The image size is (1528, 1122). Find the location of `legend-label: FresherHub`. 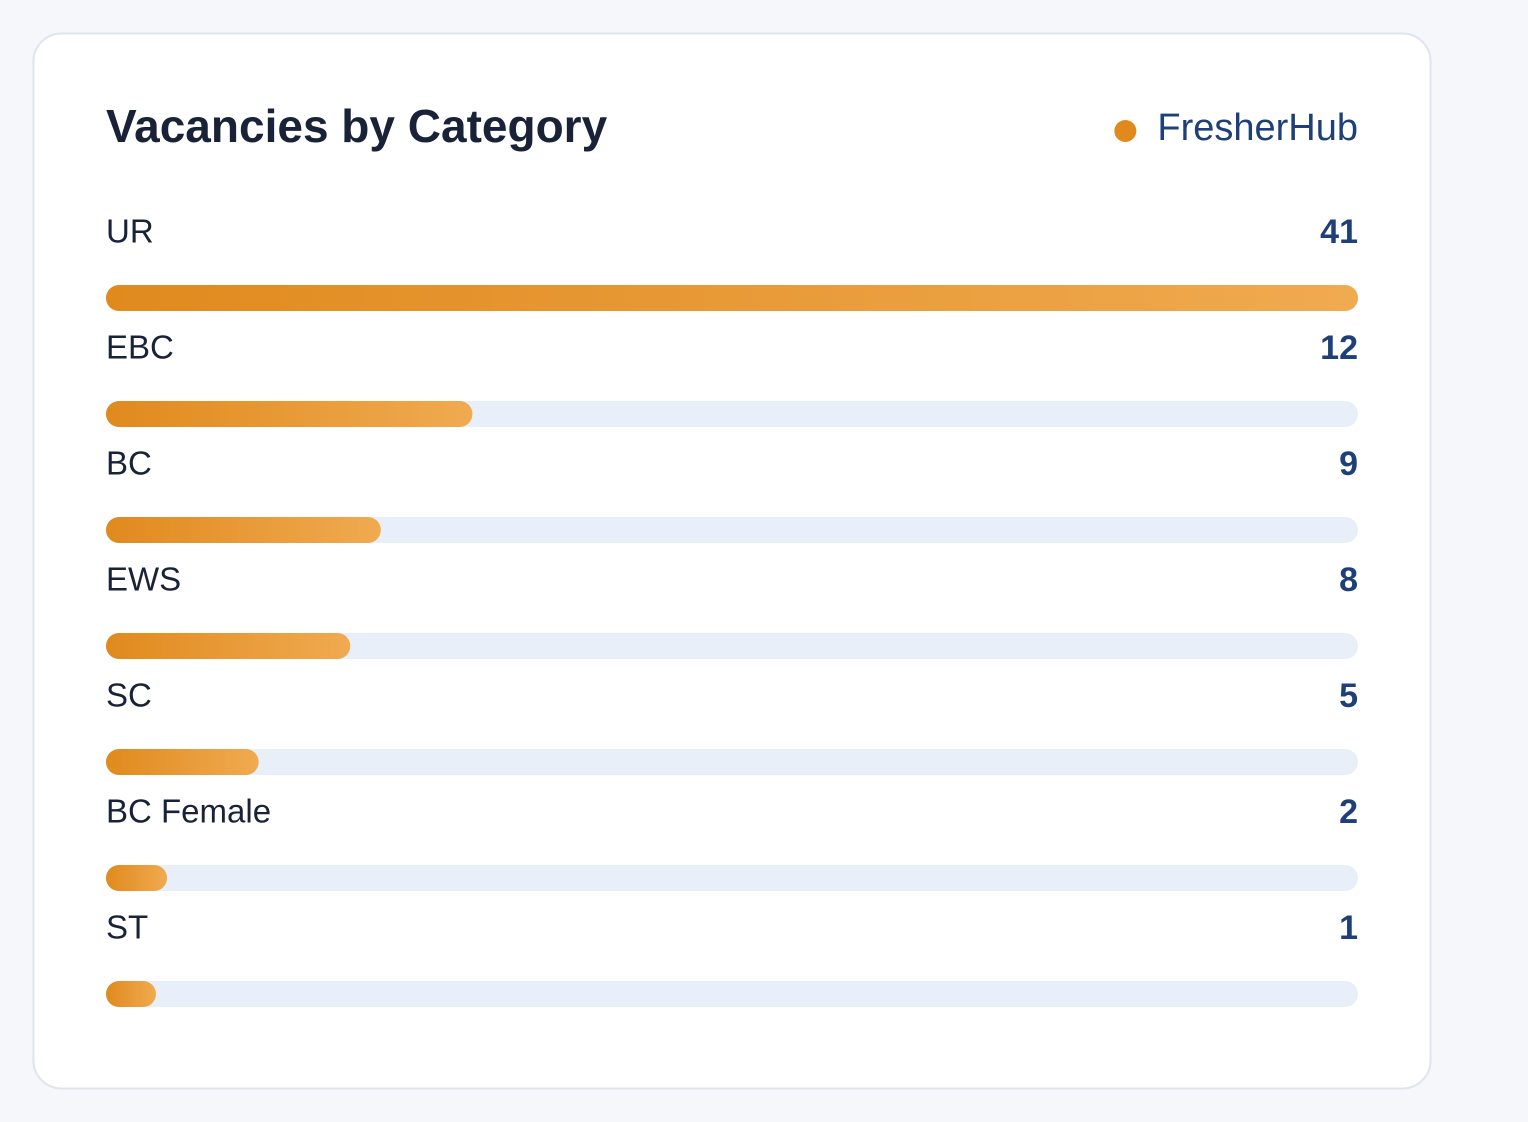

legend-label: FresherHub is located at coordinates (1257, 128).